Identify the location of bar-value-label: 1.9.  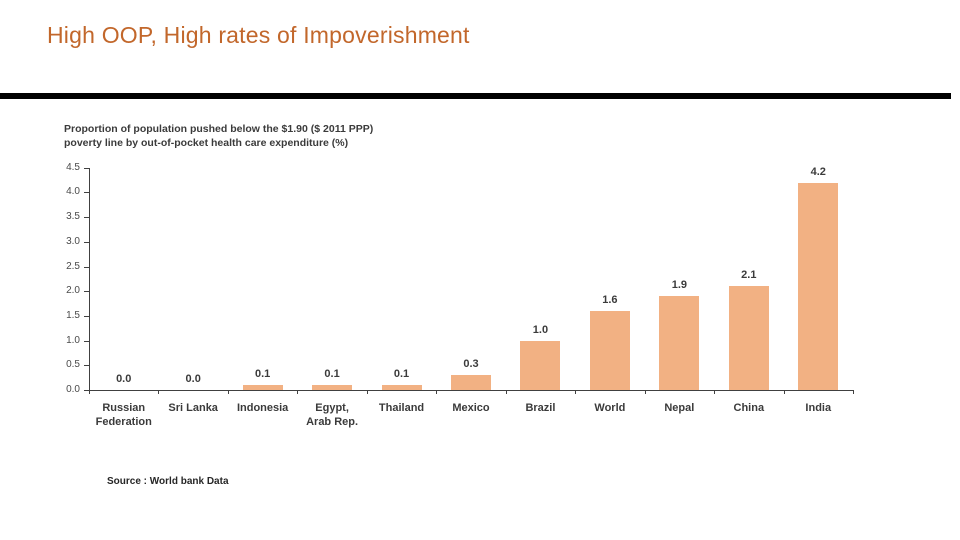
(679, 285).